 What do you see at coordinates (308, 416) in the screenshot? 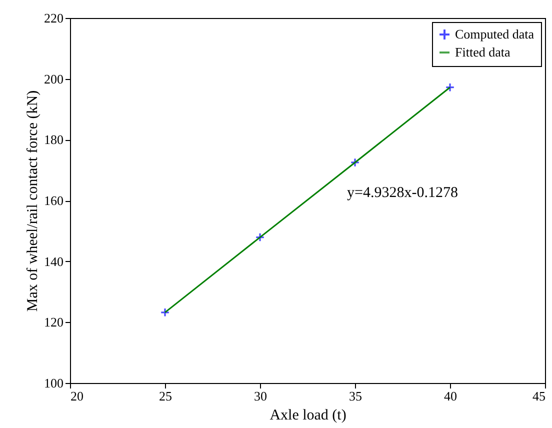
I see `x-axis-title: Axle load (t)` at bounding box center [308, 416].